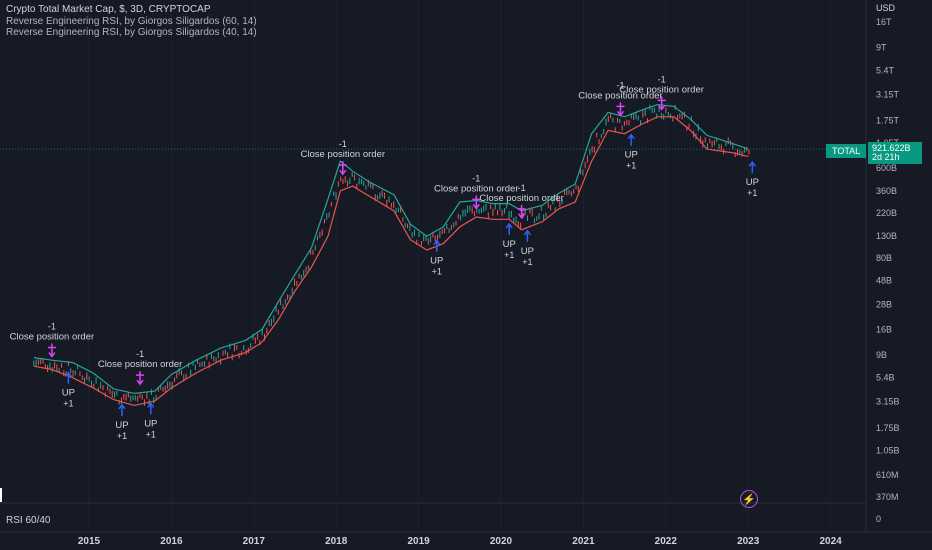  What do you see at coordinates (748, 541) in the screenshot?
I see `time-tick-label: 2023` at bounding box center [748, 541].